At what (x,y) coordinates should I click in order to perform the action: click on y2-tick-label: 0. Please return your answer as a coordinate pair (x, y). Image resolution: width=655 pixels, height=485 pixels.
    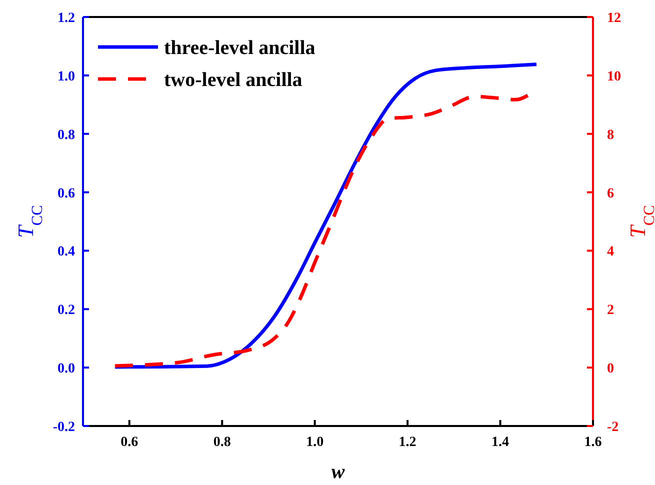
    Looking at the image, I should click on (610, 369).